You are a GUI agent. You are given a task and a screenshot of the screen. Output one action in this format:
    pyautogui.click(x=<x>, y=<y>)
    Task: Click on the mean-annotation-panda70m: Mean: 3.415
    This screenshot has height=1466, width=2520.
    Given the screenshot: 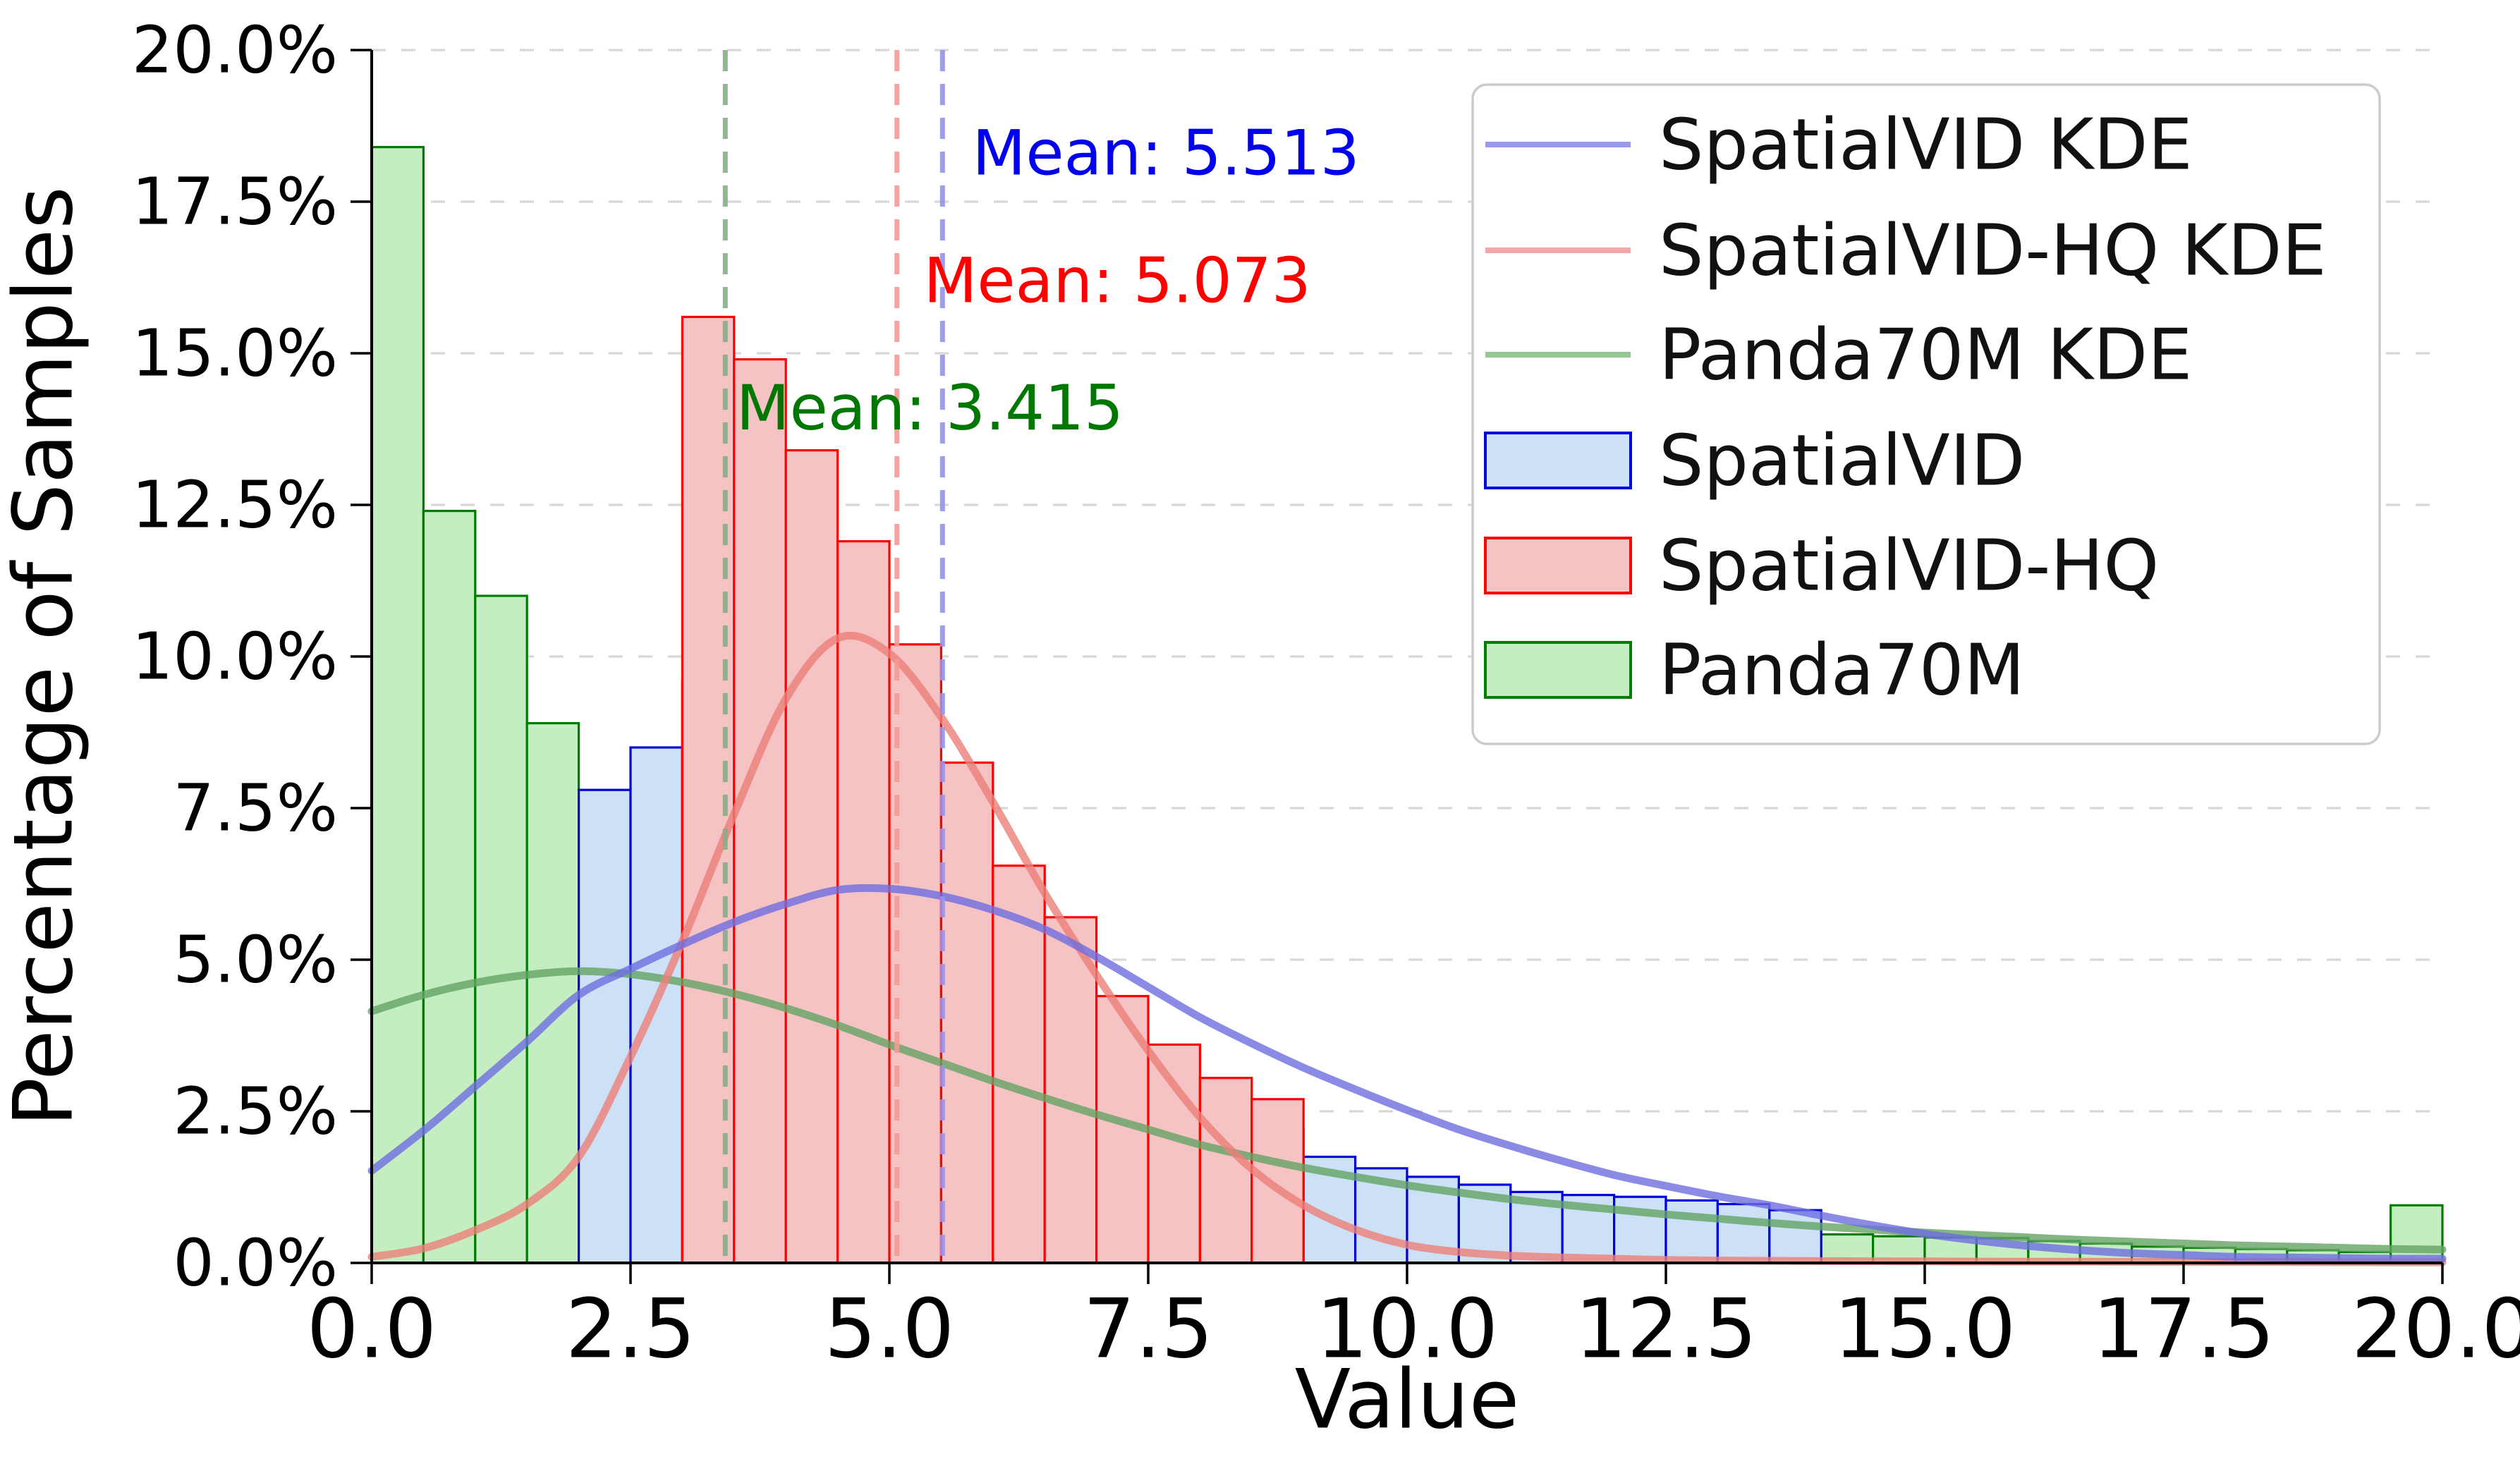 What is the action you would take?
    pyautogui.click(x=930, y=408)
    